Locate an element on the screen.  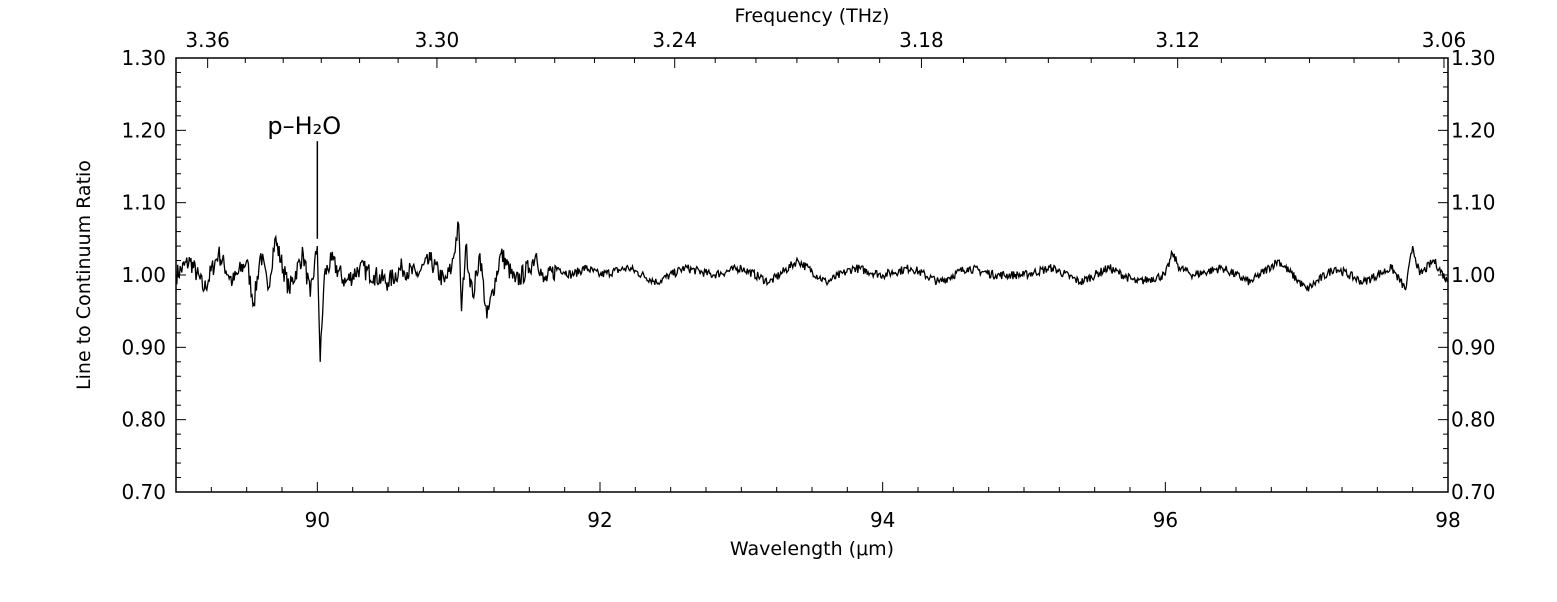
y-tick-labels-right: 0.70 0.80 0.90 1.00 1.10 1.20 1.30 is located at coordinates (1473, 275).